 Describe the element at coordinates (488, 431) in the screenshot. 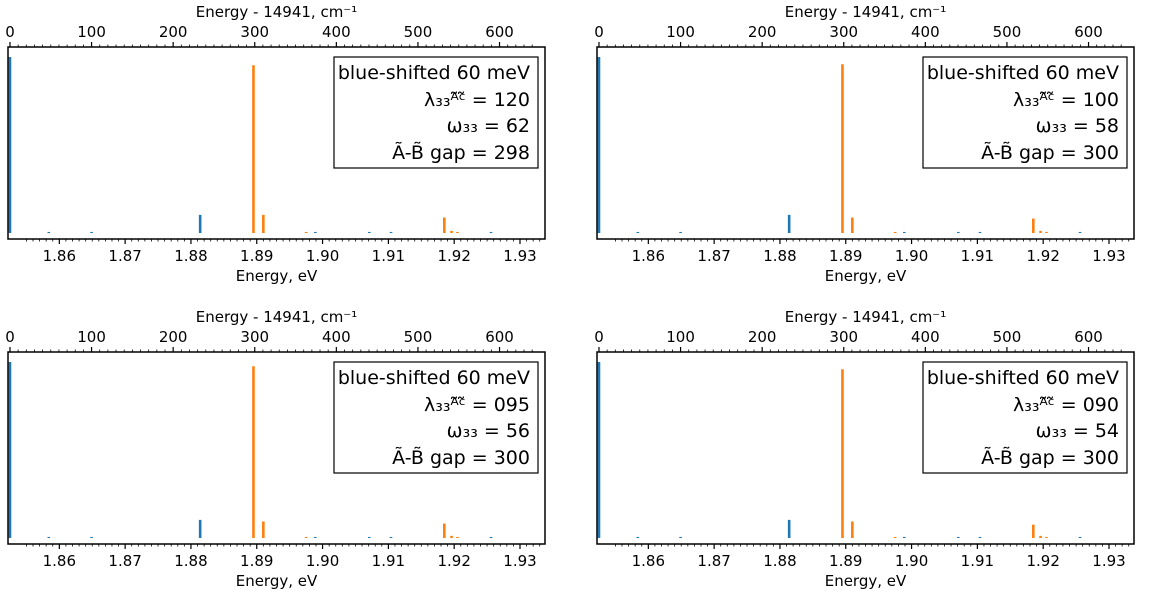

I see `legend-line-3: ω₃₃ = 56` at that location.